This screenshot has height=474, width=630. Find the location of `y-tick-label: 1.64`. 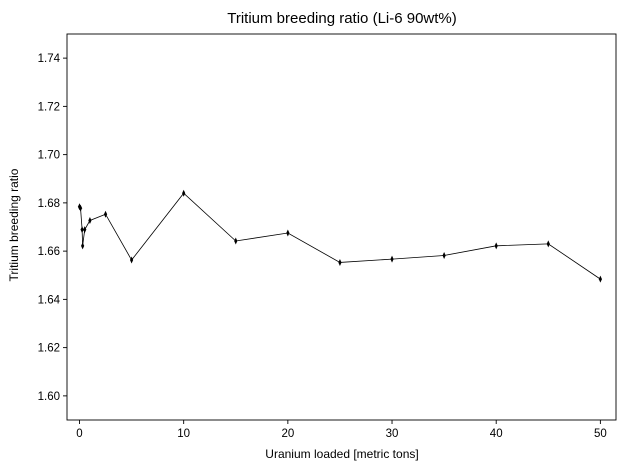

y-tick-label: 1.64 is located at coordinates (49, 300).